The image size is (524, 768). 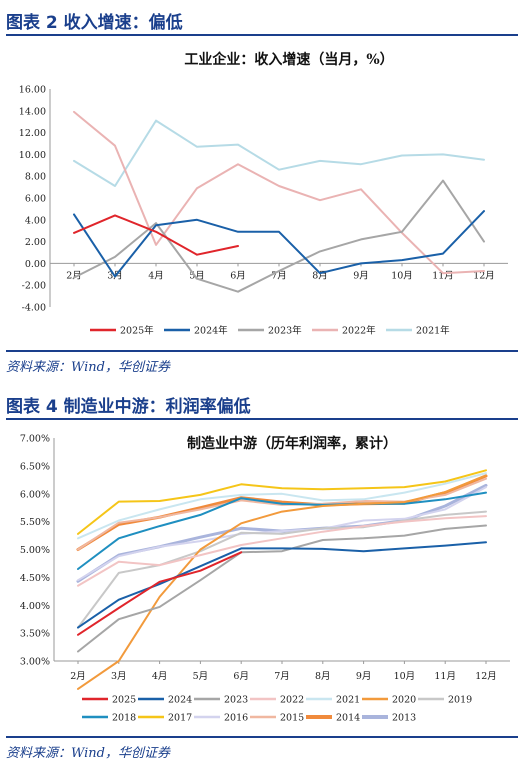 What do you see at coordinates (433, 331) in the screenshot?
I see `legend-label-2021年: 2021年` at bounding box center [433, 331].